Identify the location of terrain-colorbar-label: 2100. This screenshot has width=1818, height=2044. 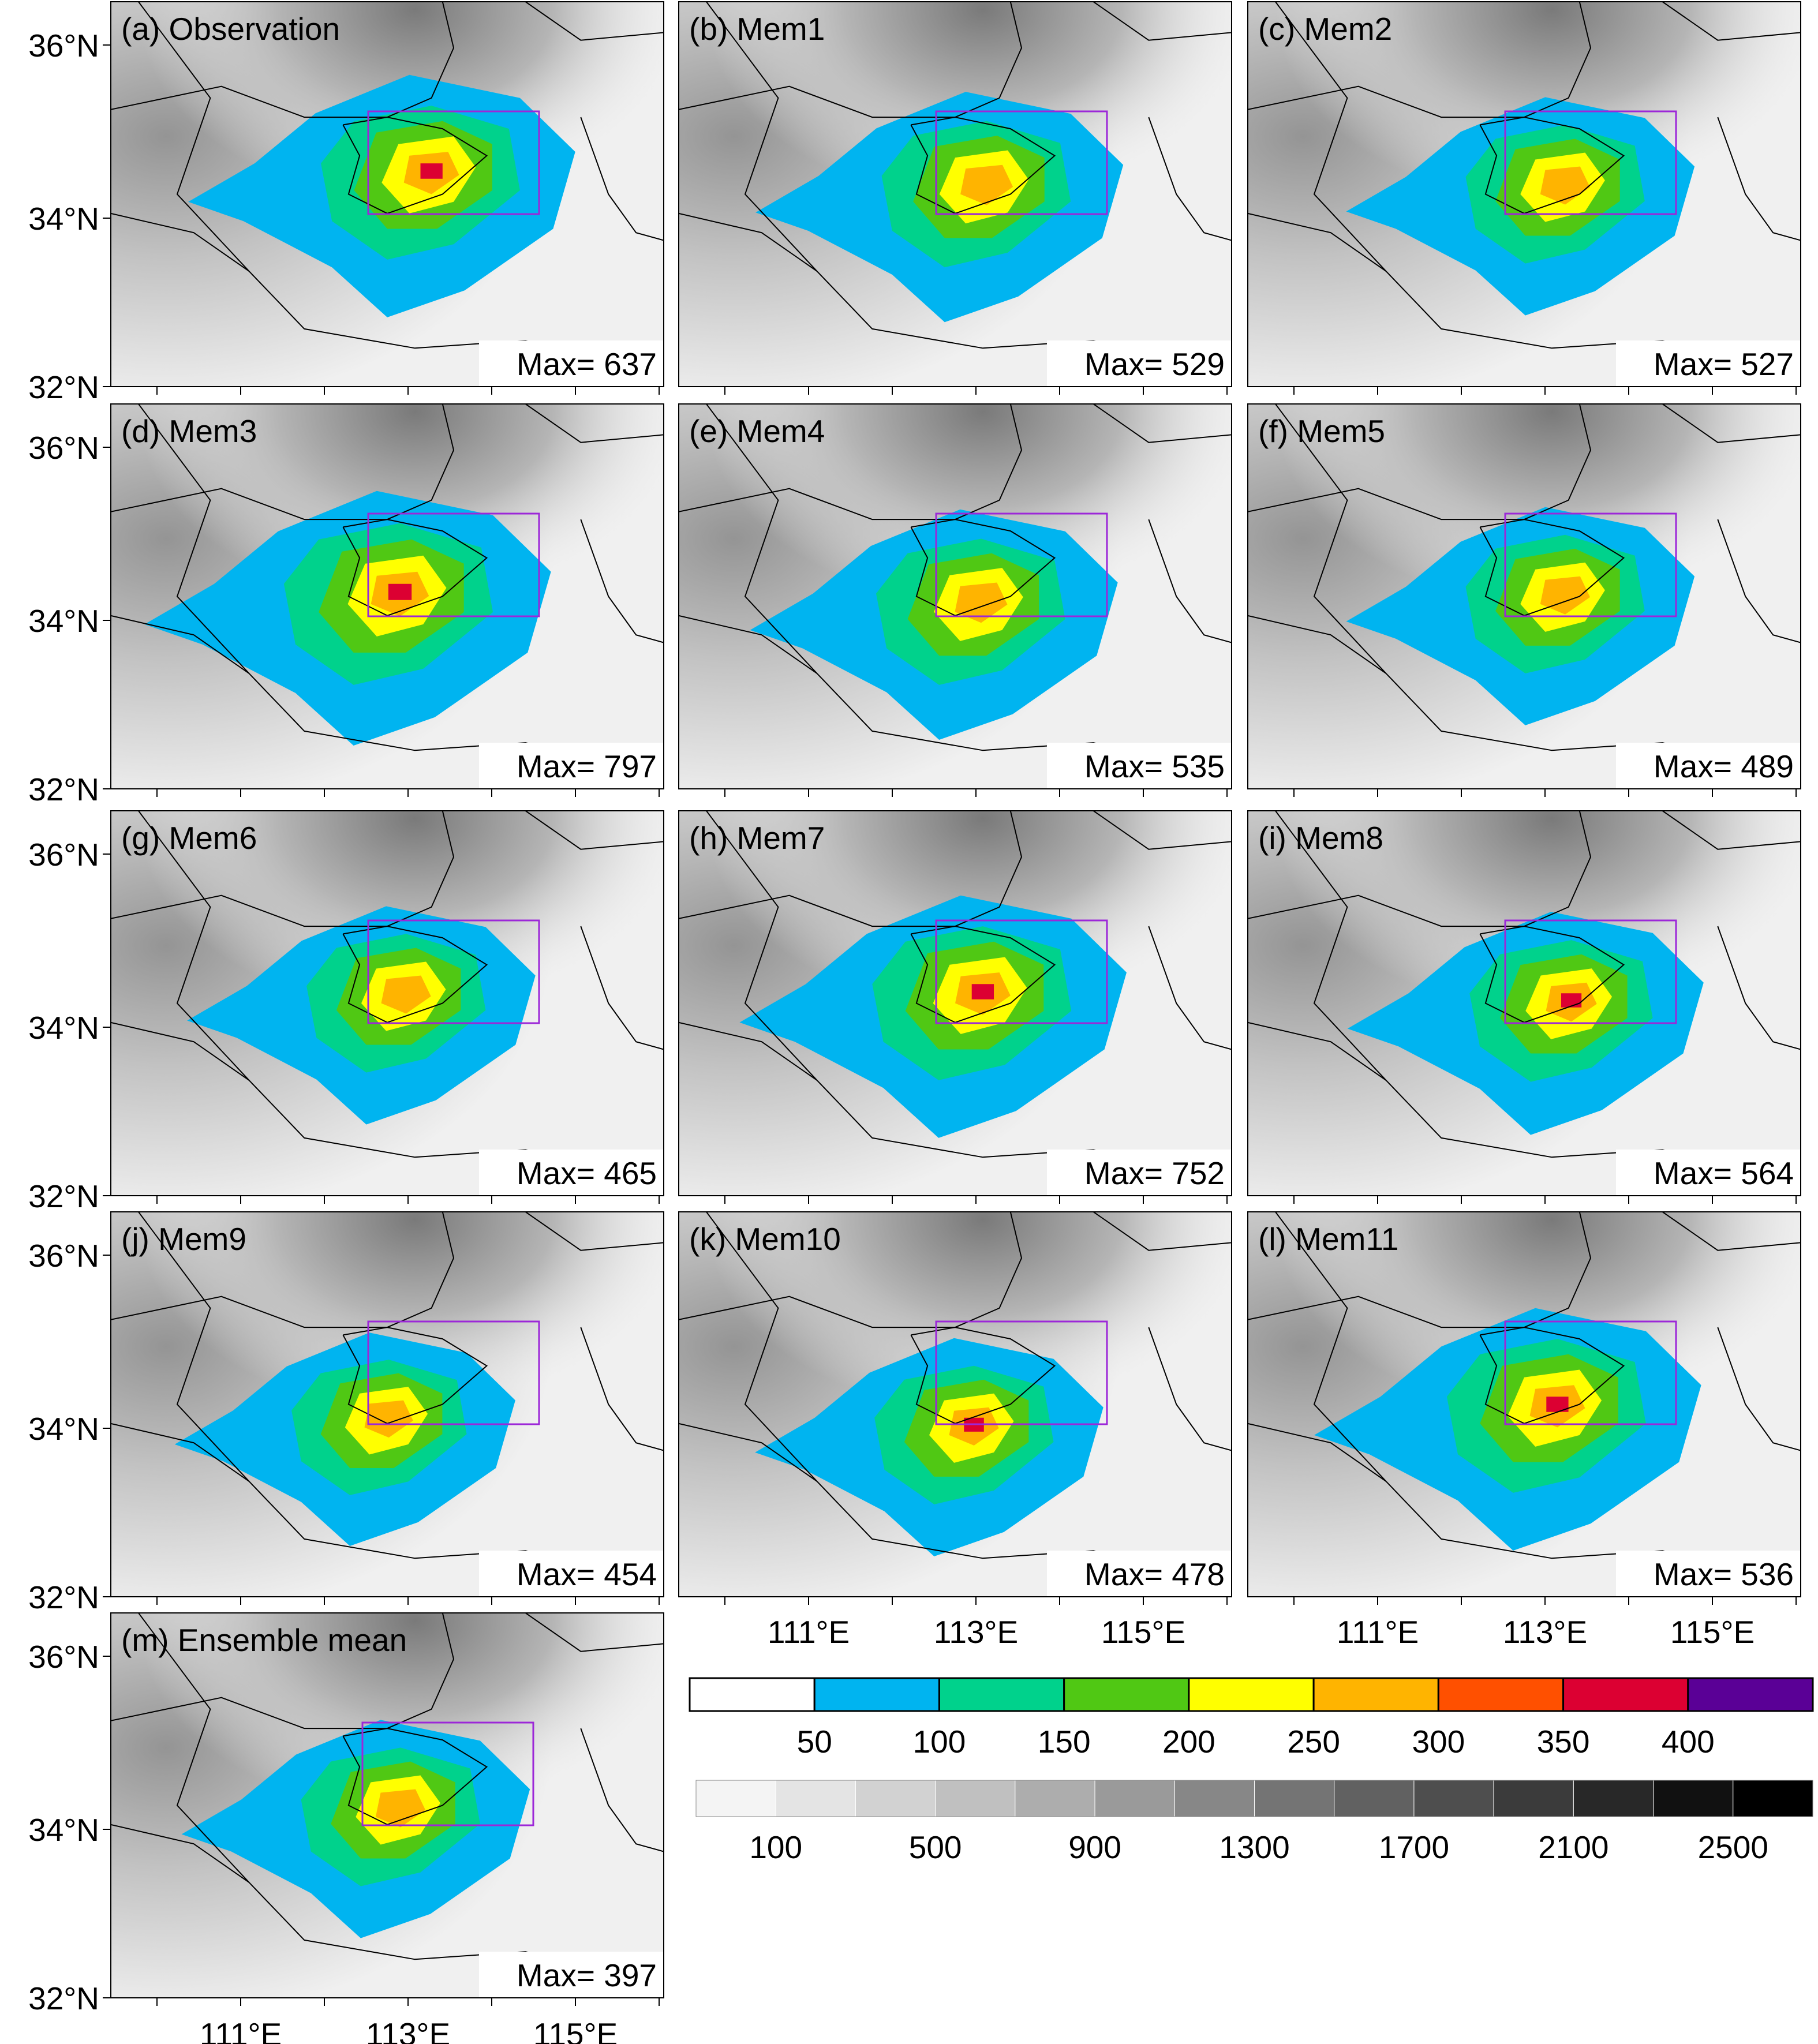
(1573, 1847).